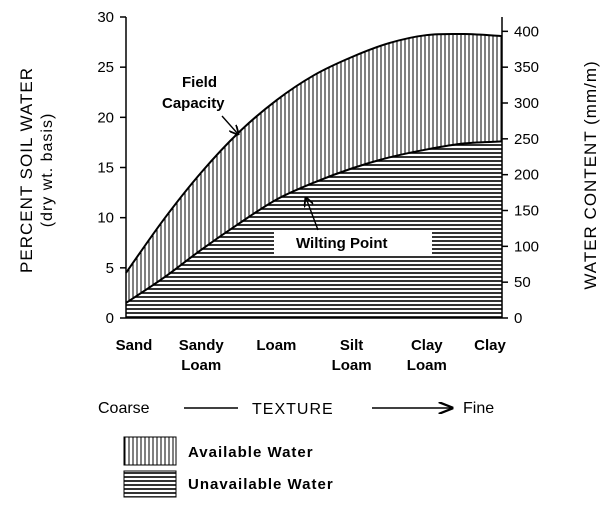 The height and width of the screenshot is (507, 606). What do you see at coordinates (134, 345) in the screenshot?
I see `x-category-label: Sand` at bounding box center [134, 345].